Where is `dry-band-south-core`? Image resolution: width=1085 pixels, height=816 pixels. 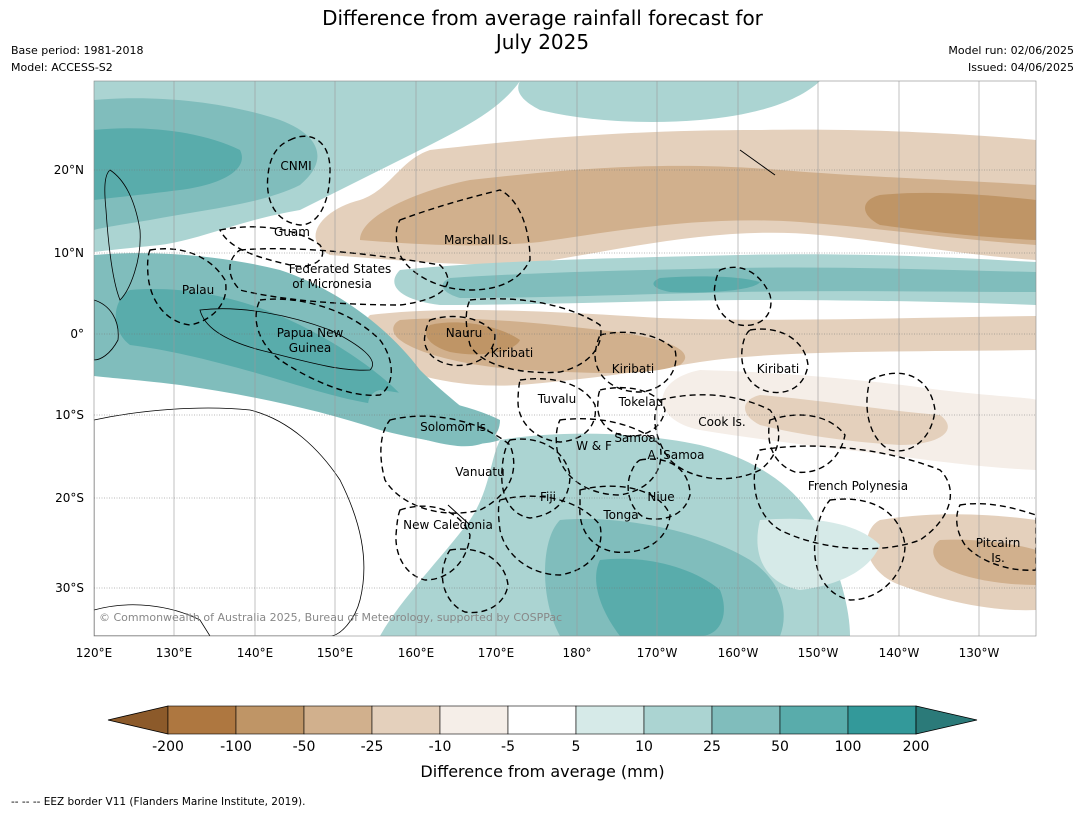
dry-band-south-core is located at coordinates (846, 420).